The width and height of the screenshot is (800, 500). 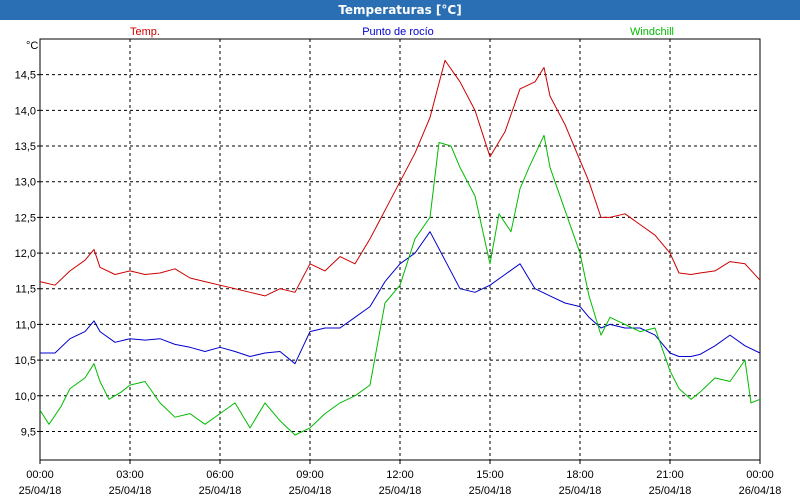 What do you see at coordinates (145, 32) in the screenshot?
I see `legend-entry-1: Temp.` at bounding box center [145, 32].